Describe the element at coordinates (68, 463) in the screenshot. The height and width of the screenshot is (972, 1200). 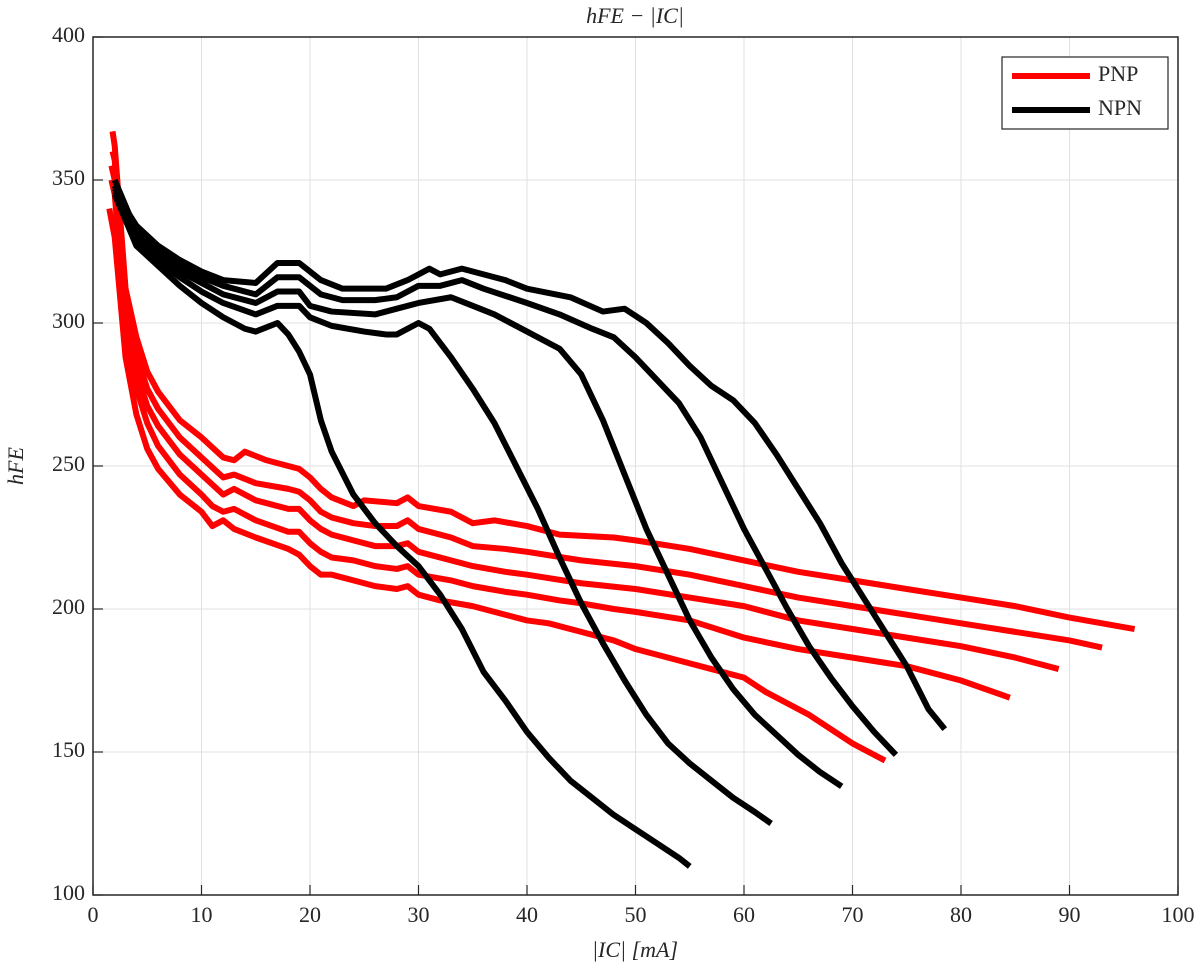
I see `y-tick-label: 250` at that location.